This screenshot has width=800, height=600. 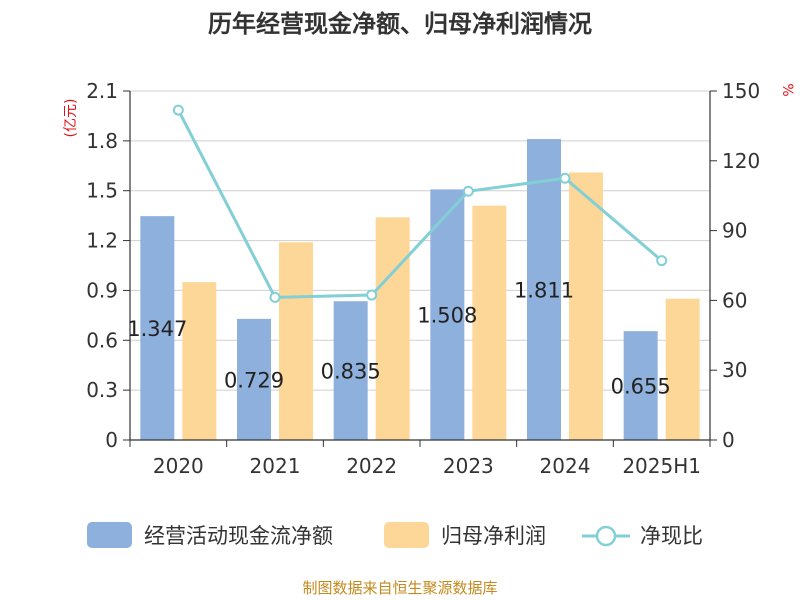 I want to click on y-right-tick-label: 30, so click(x=734, y=370).